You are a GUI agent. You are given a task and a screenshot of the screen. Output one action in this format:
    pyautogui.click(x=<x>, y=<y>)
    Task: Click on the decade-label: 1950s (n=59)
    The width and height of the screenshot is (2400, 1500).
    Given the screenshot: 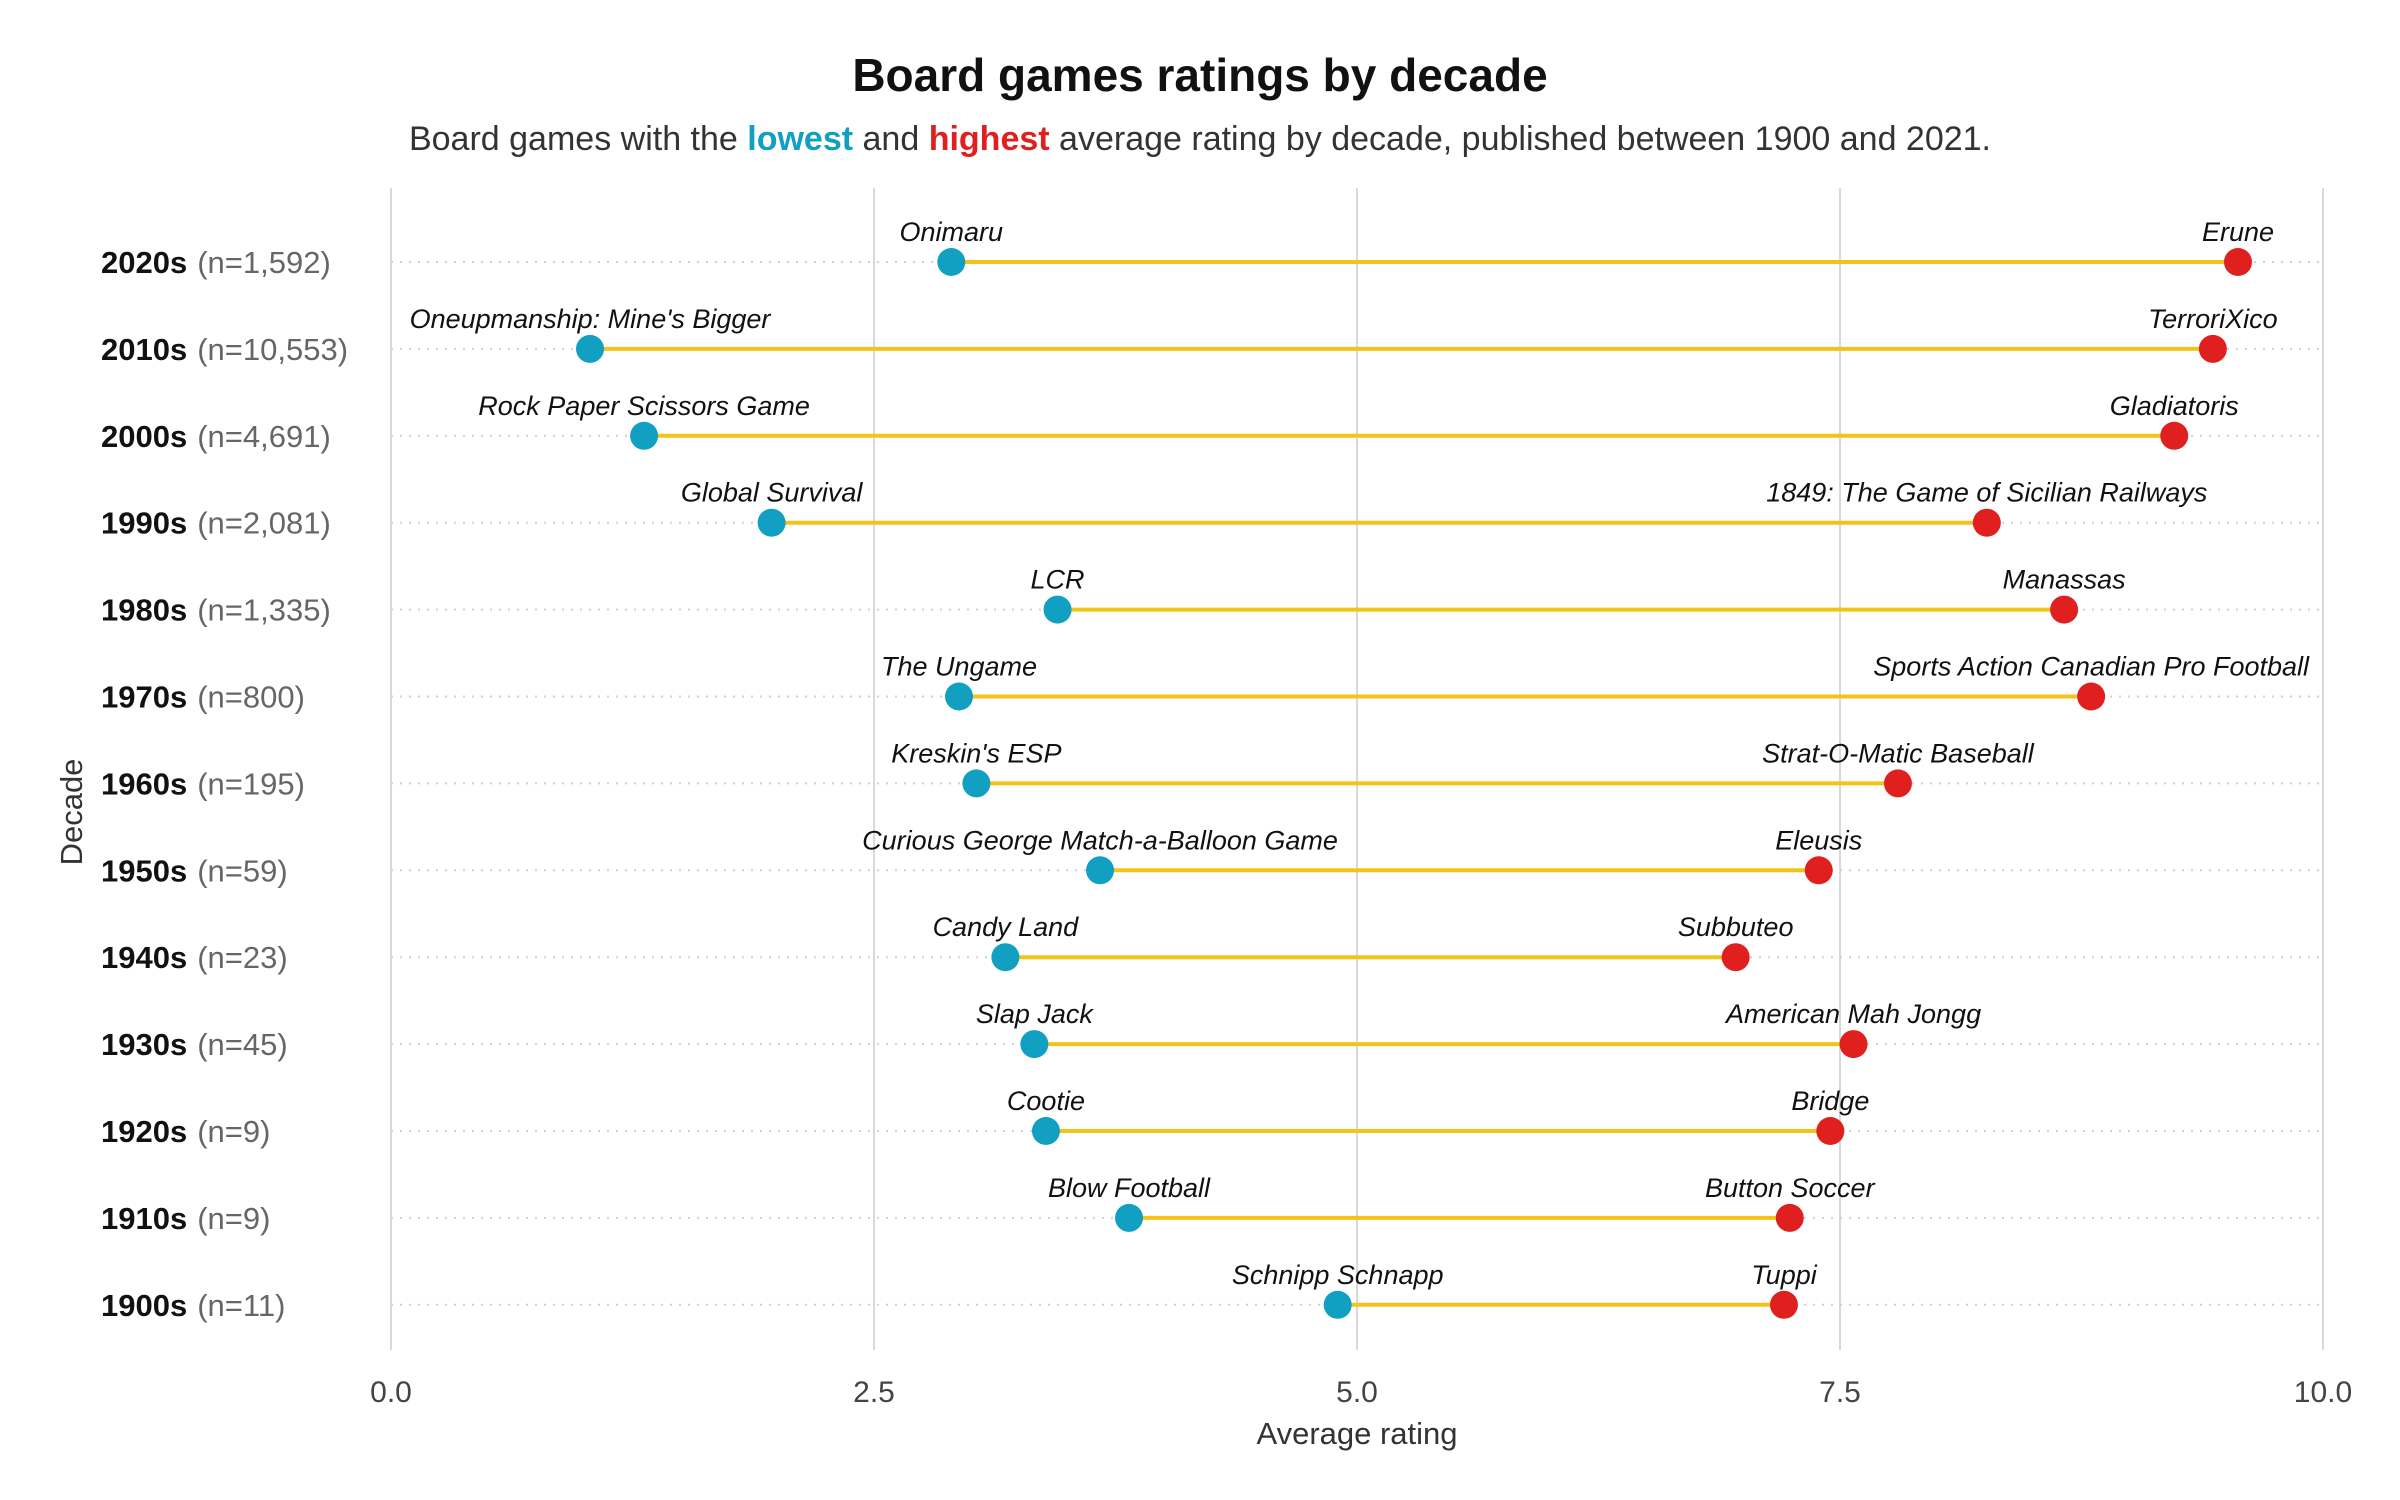 What is the action you would take?
    pyautogui.click(x=194, y=870)
    